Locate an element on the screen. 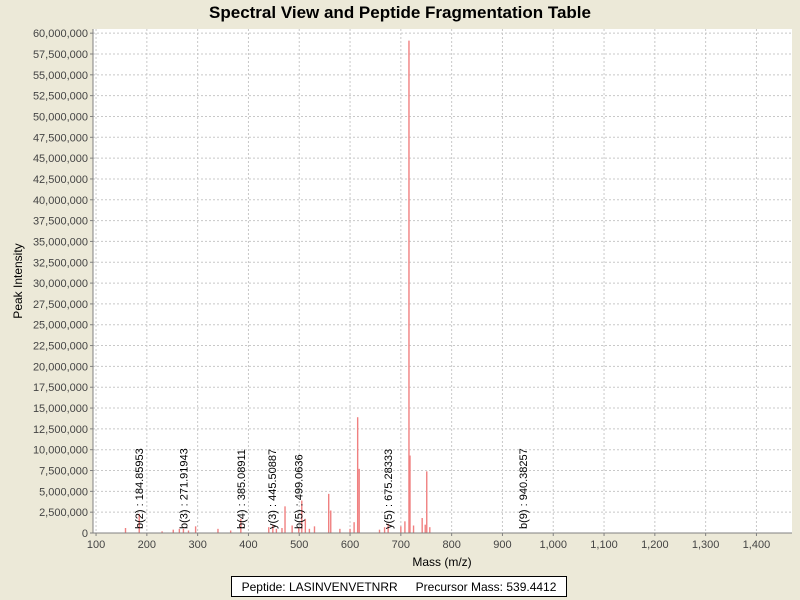 This screenshot has height=600, width=800. fragment-annotation: b(5) : 499.0636 is located at coordinates (300, 491).